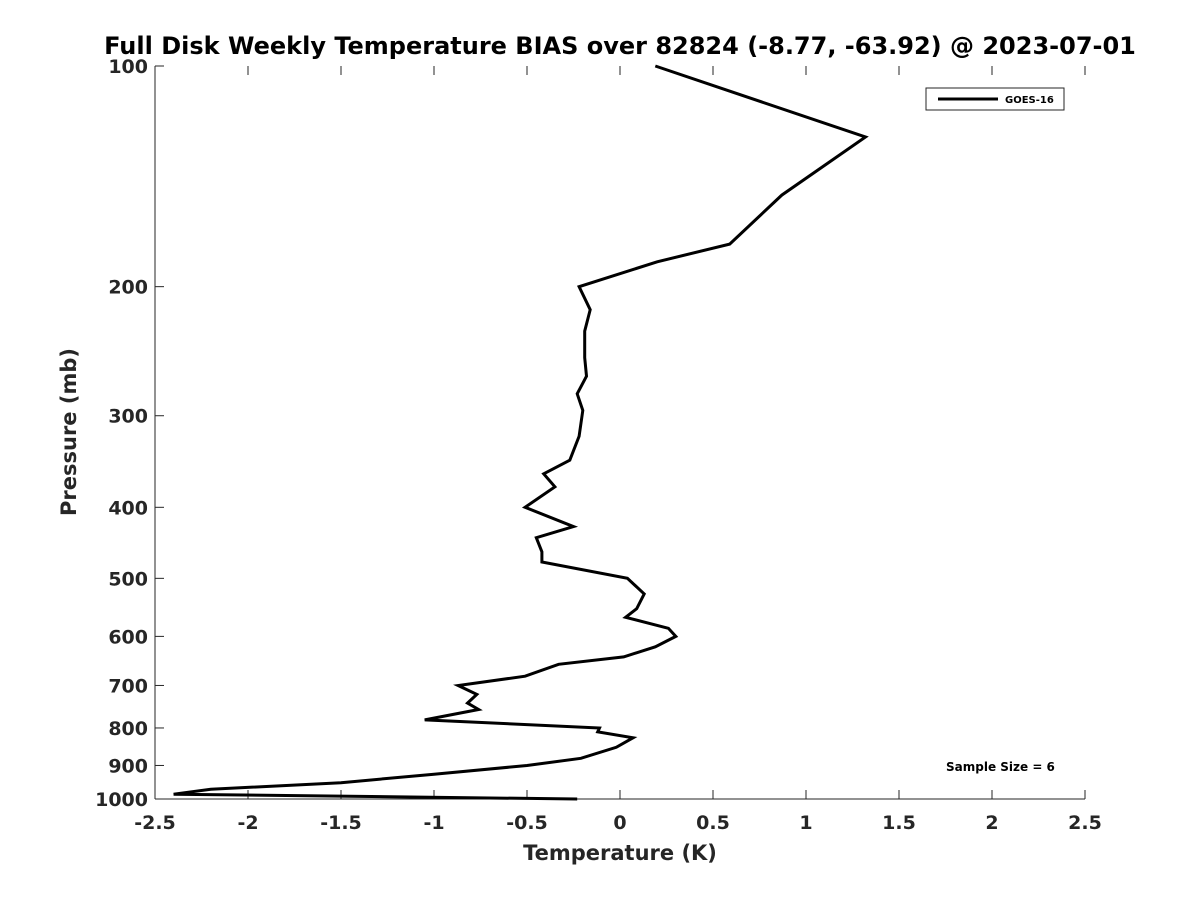 This screenshot has height=900, width=1200. What do you see at coordinates (433, 823) in the screenshot?
I see `x-tick-label: -1` at bounding box center [433, 823].